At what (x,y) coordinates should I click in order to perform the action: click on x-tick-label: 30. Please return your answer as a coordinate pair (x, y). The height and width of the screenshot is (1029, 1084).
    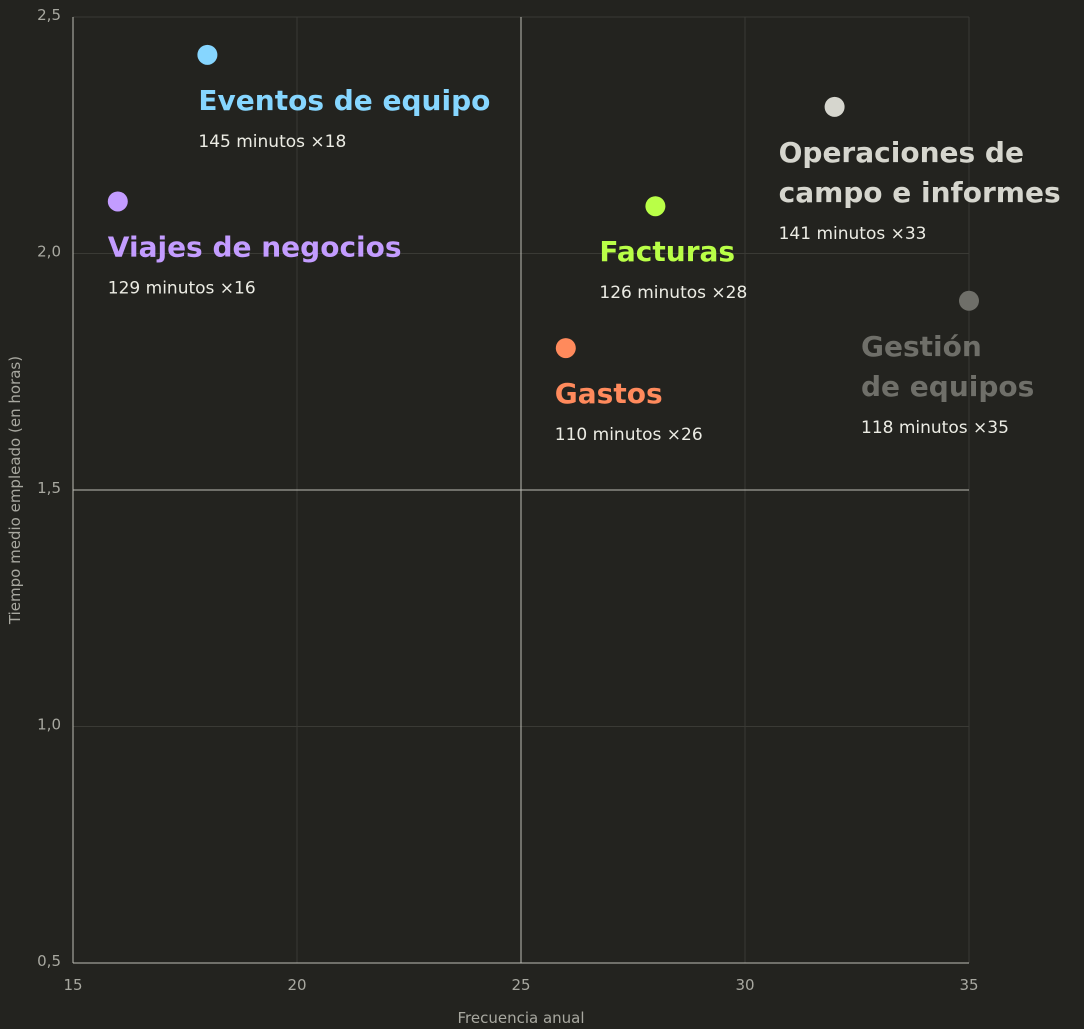
    Looking at the image, I should click on (744, 985).